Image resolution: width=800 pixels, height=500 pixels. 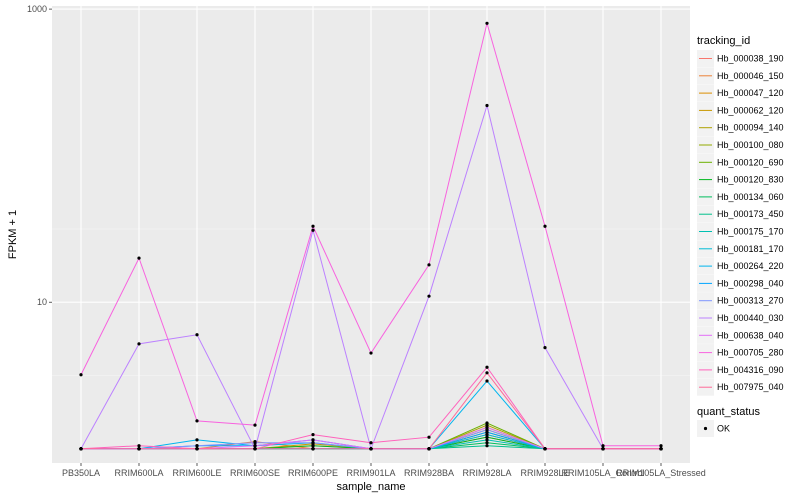 What do you see at coordinates (13, 234) in the screenshot?
I see `y-axis-title: FPKM + 1` at bounding box center [13, 234].